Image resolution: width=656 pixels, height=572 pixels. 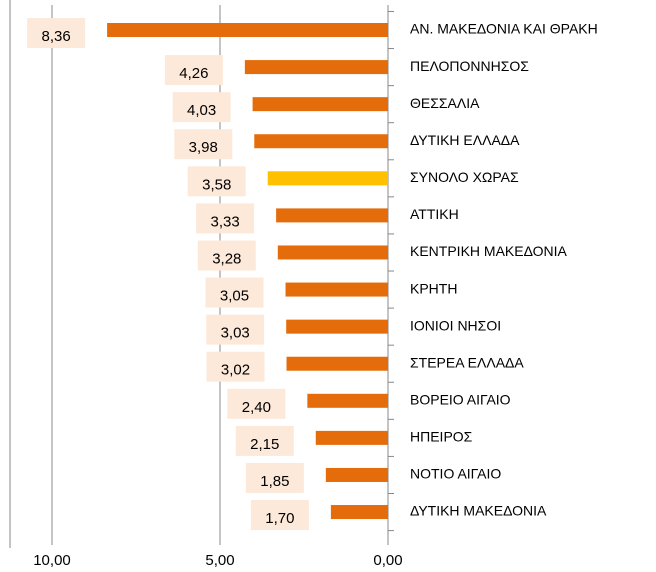 What do you see at coordinates (219, 560) in the screenshot?
I see `x-tick-label: 5,00` at bounding box center [219, 560].